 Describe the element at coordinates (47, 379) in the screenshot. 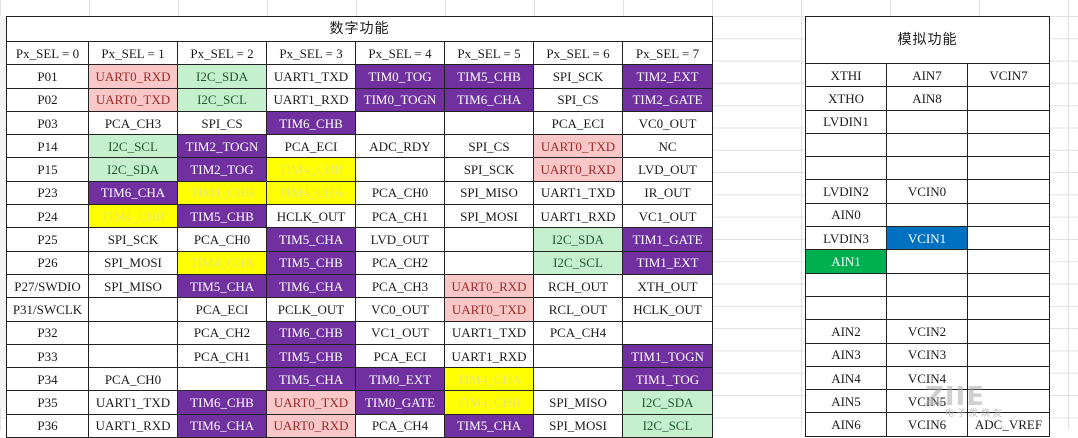

I see `pin-name-cell: P34` at that location.